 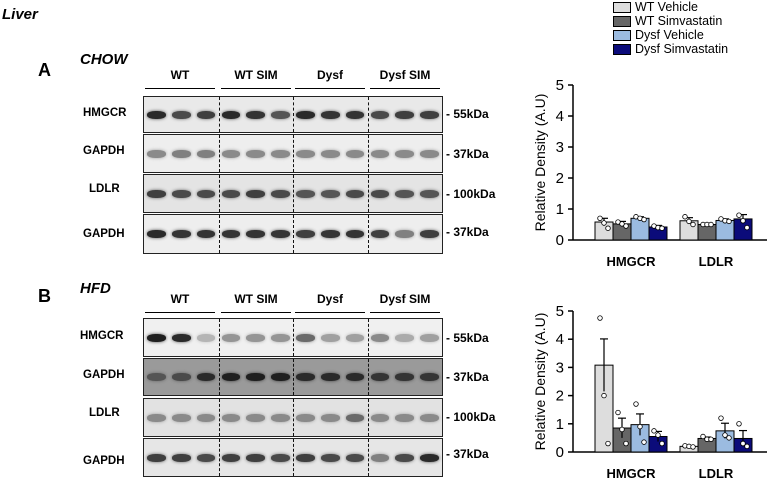 I want to click on legend-label: WT Simvastatin, so click(x=679, y=21).